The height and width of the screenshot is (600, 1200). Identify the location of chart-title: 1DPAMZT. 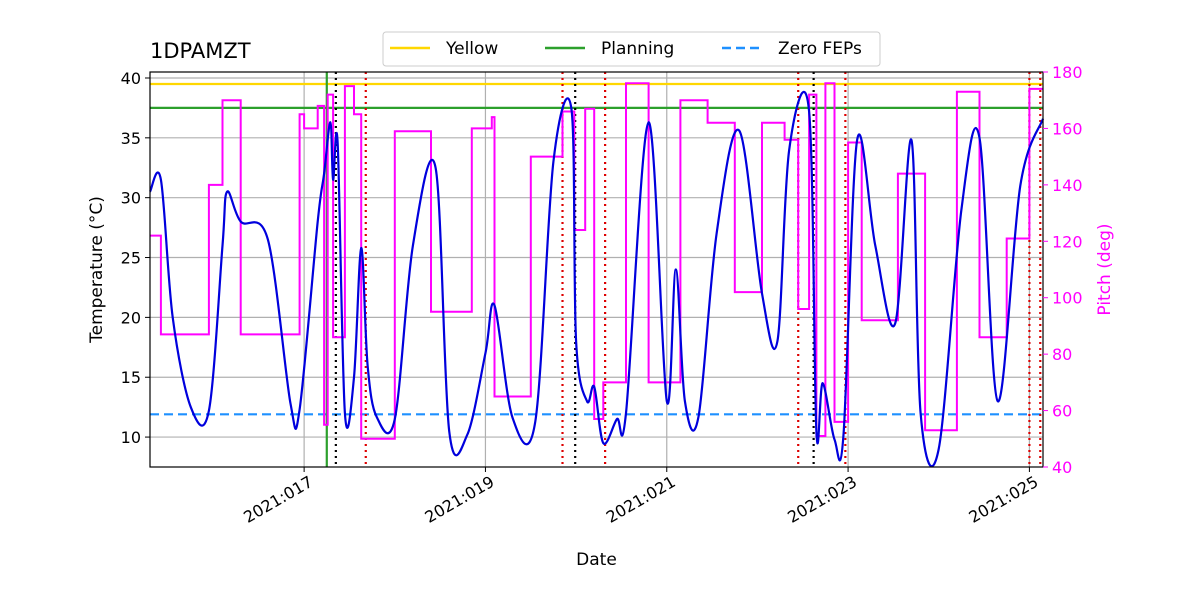
(200, 51).